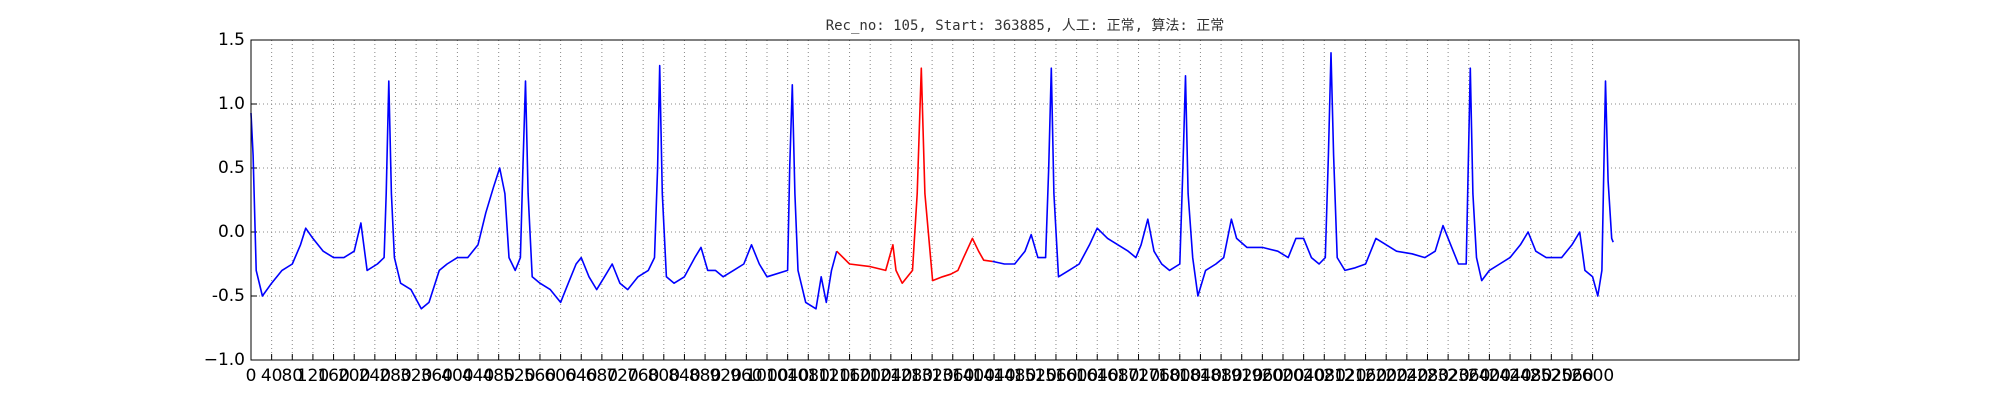 The height and width of the screenshot is (400, 2000). I want to click on x-tick-label: 1800, so click(1179, 376).